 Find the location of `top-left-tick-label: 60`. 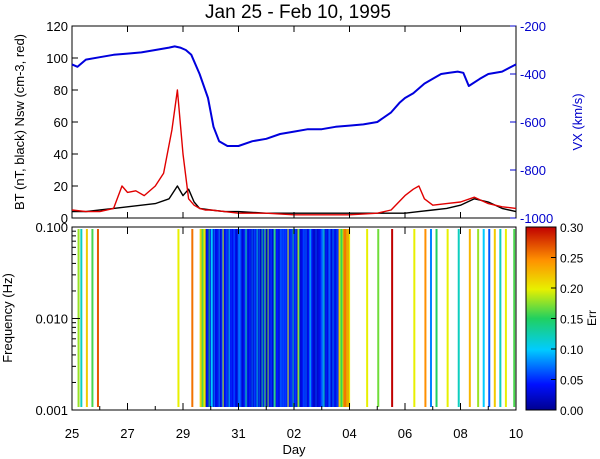

top-left-tick-label: 60 is located at coordinates (61, 122).